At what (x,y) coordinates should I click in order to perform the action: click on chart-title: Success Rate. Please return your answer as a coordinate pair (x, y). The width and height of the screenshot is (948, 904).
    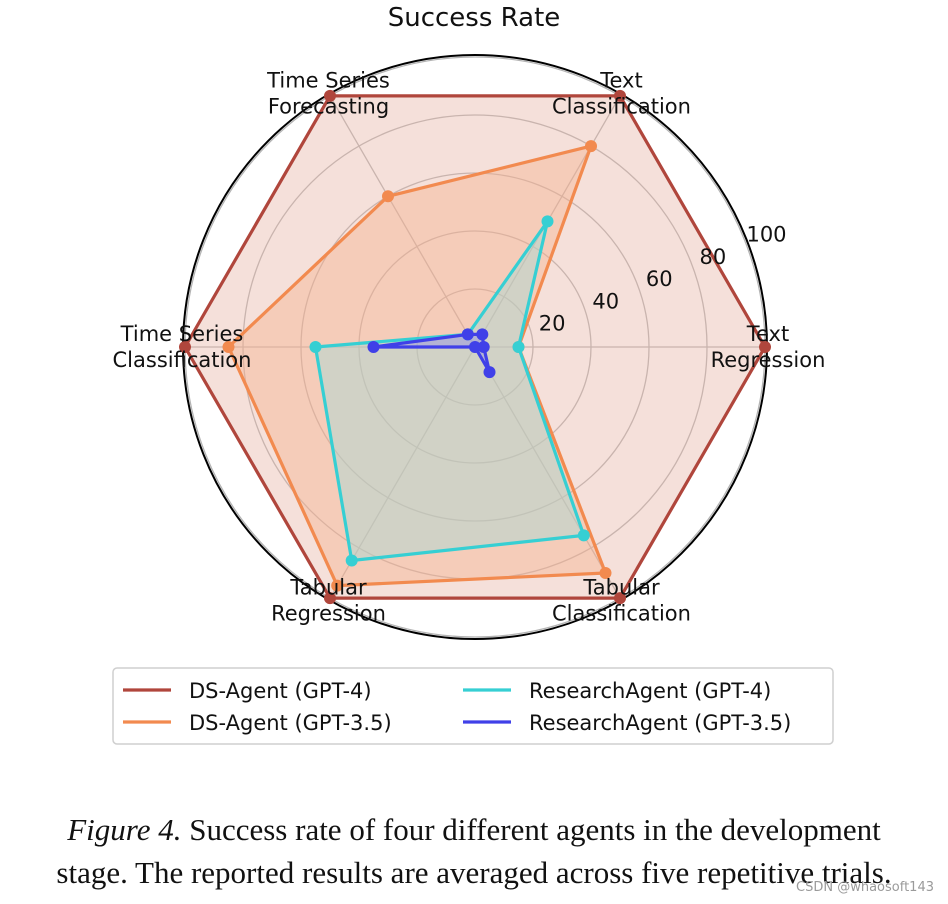
    Looking at the image, I should click on (474, 18).